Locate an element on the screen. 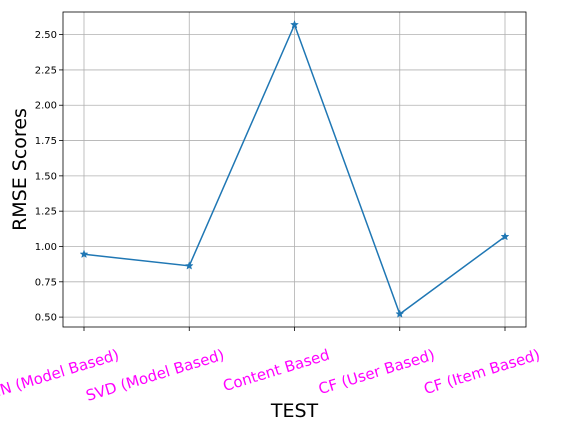  x-axis-title: TEST is located at coordinates (294, 411).